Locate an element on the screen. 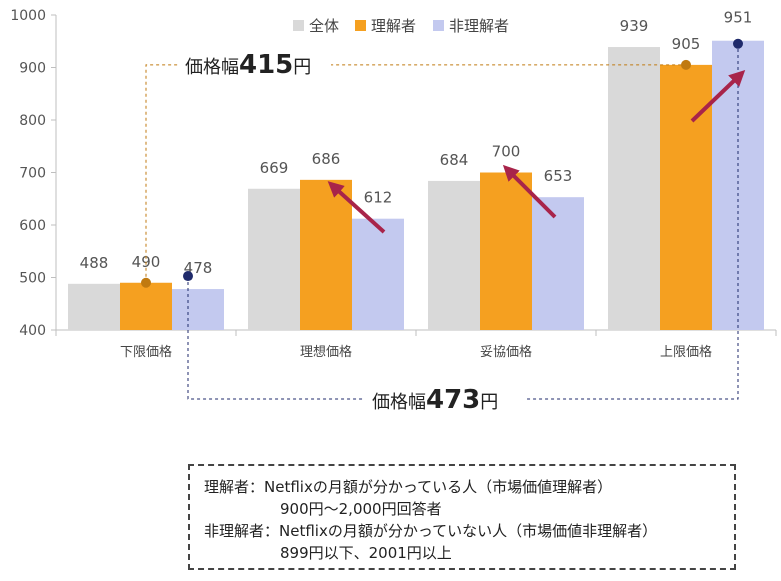  note-line-3: 非理解者：Netflixの月額が分かっていない人（市場価値非理解者） is located at coordinates (431, 531).